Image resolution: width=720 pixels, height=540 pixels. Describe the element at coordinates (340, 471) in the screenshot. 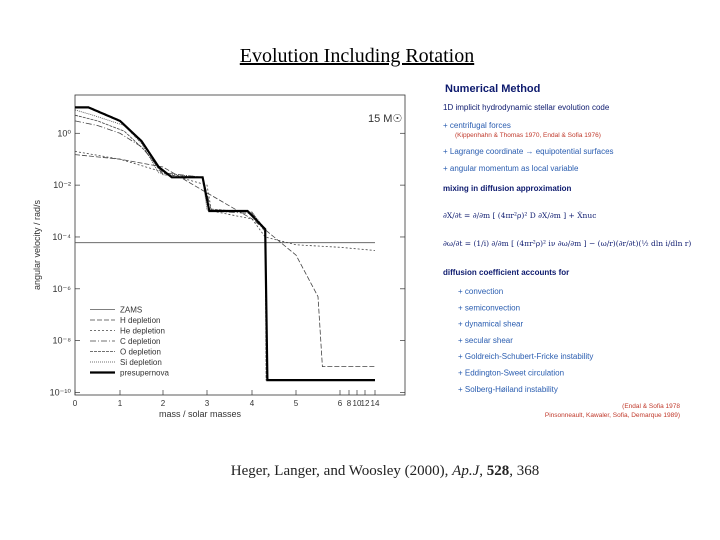

I see `citation-authors: Heger, Langer, and Woosley (2000),` at that location.